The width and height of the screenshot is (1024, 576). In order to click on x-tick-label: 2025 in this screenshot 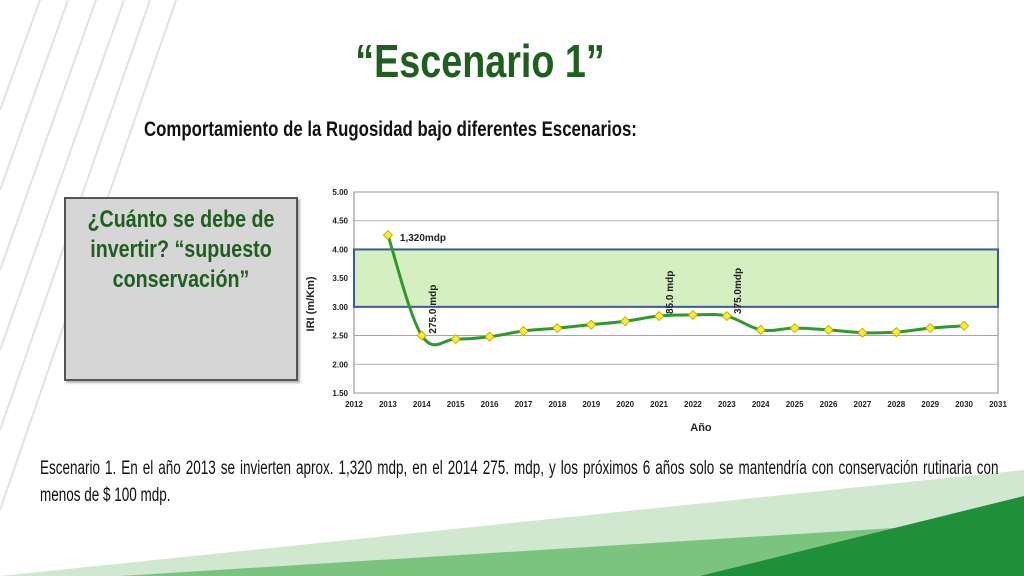, I will do `click(795, 404)`.